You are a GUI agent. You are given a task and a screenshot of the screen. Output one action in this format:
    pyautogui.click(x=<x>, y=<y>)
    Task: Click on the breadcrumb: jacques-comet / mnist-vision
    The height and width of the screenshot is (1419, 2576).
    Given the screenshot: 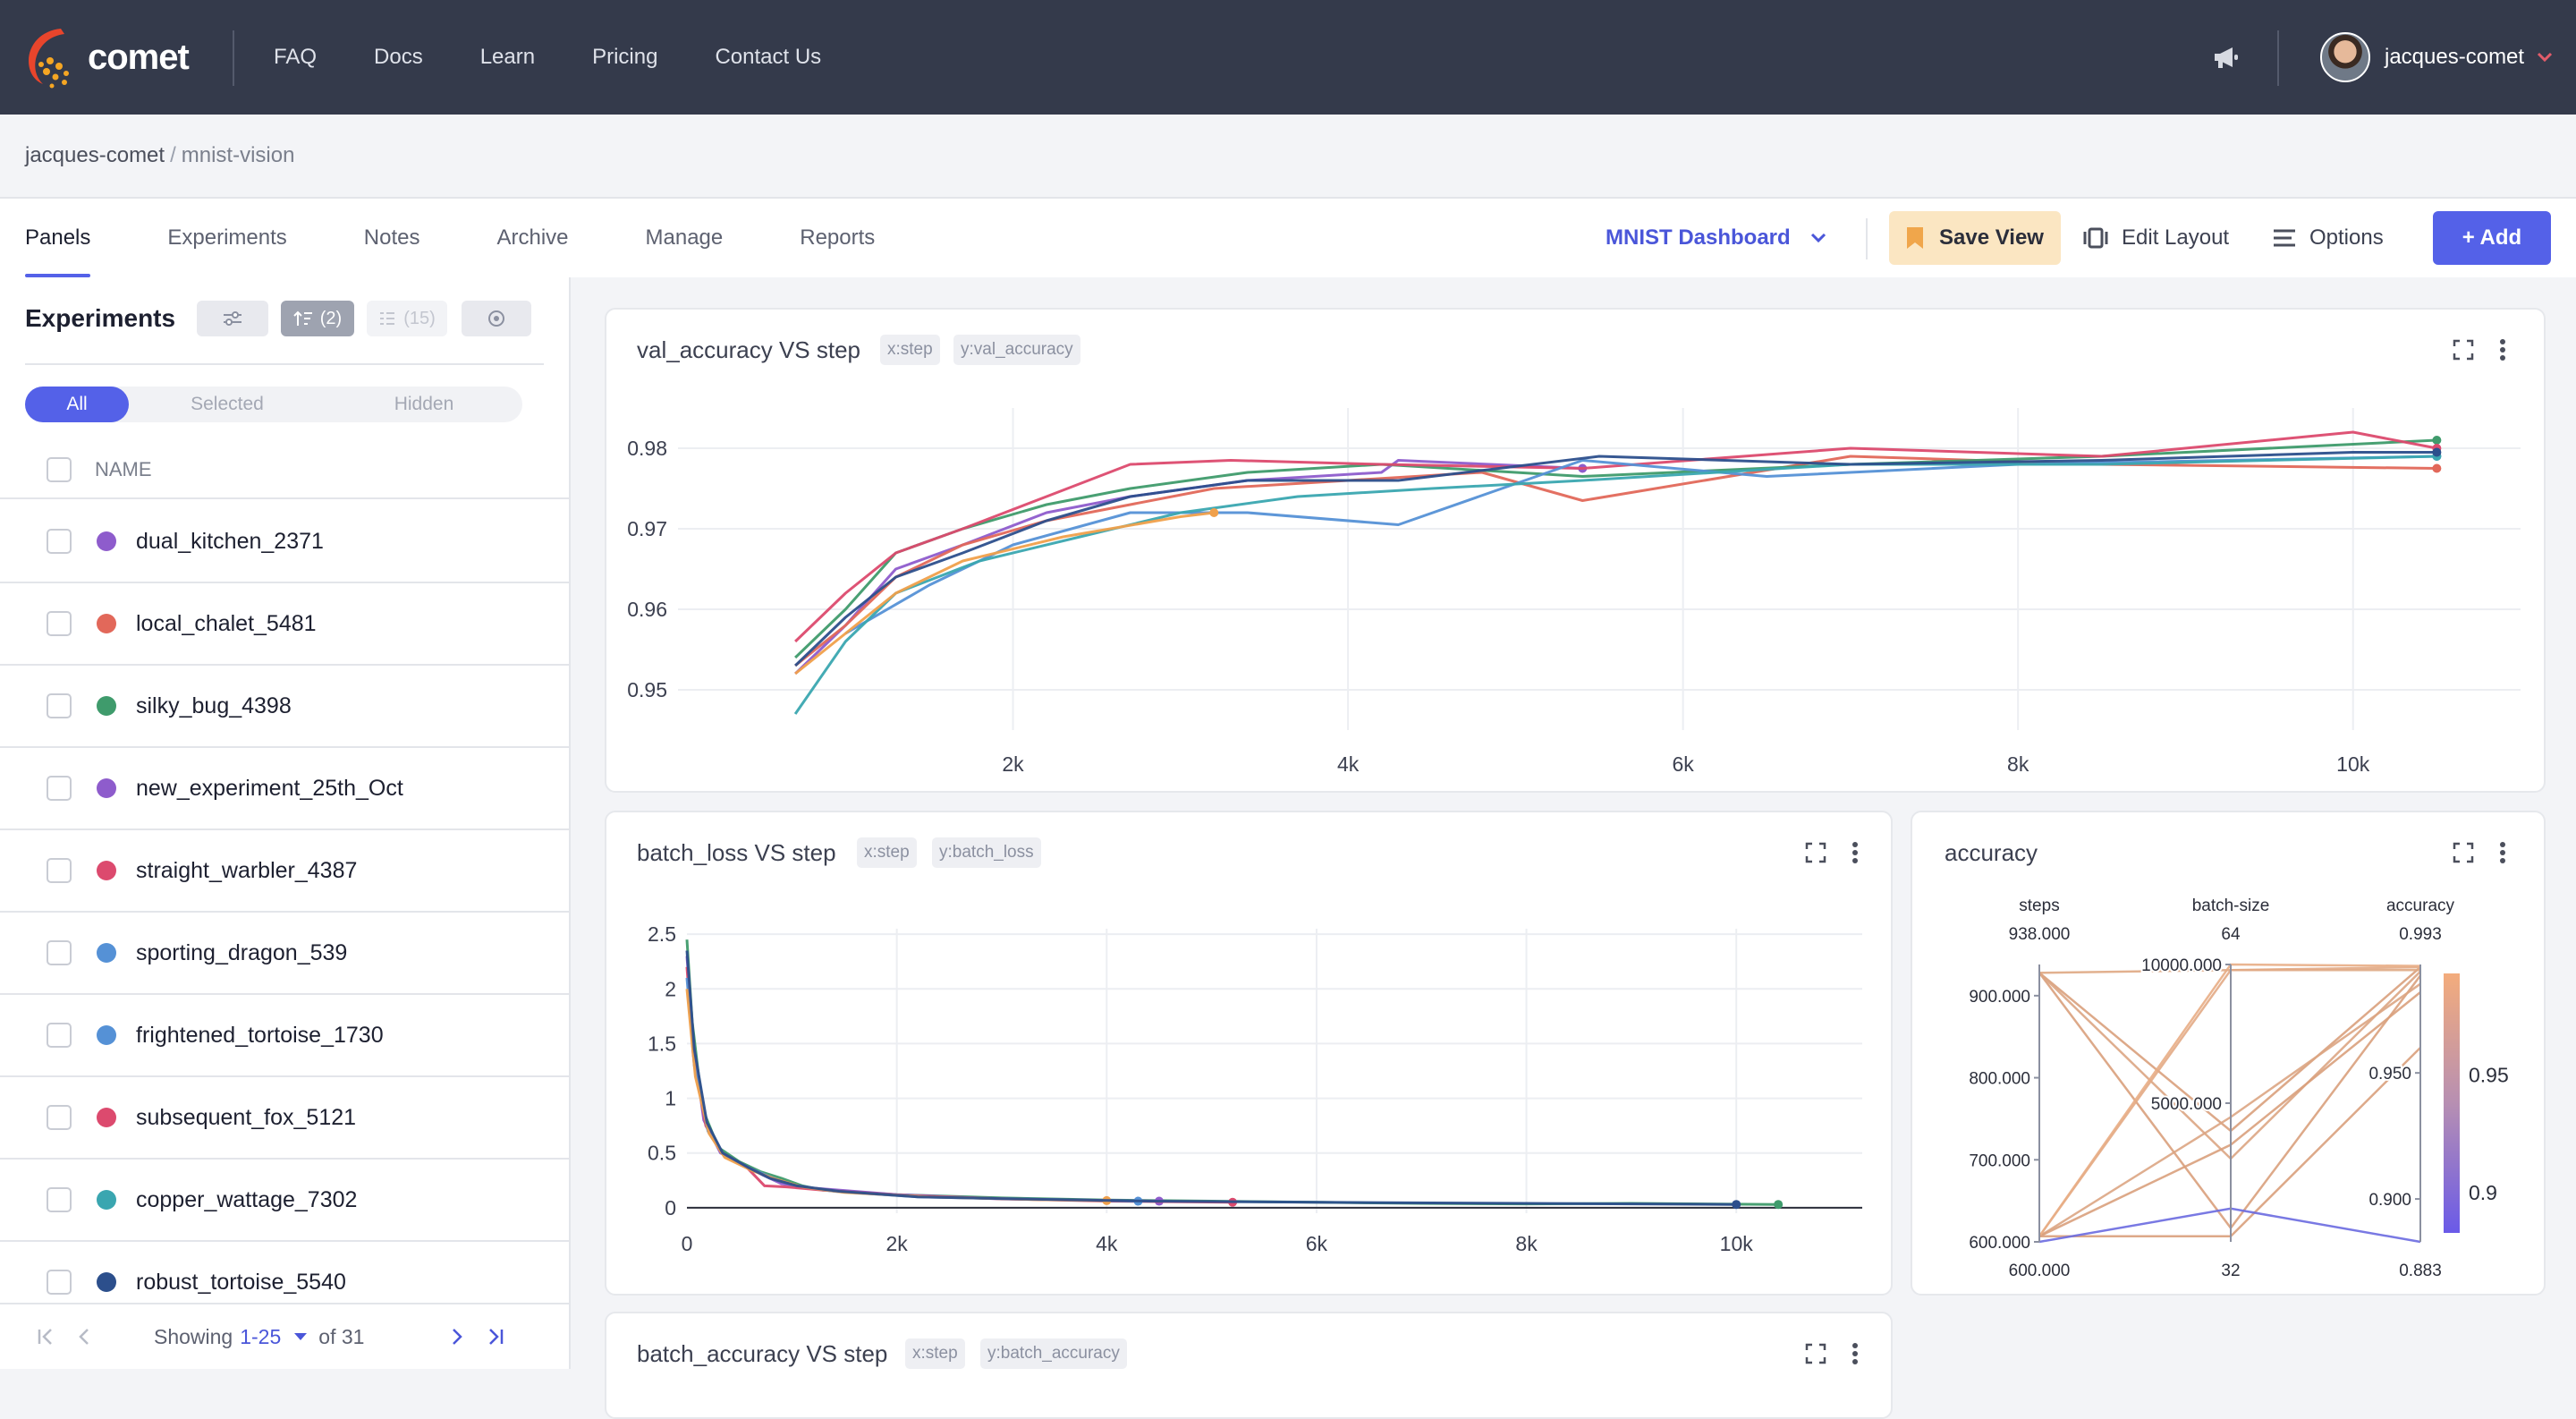 What is the action you would take?
    pyautogui.click(x=159, y=155)
    